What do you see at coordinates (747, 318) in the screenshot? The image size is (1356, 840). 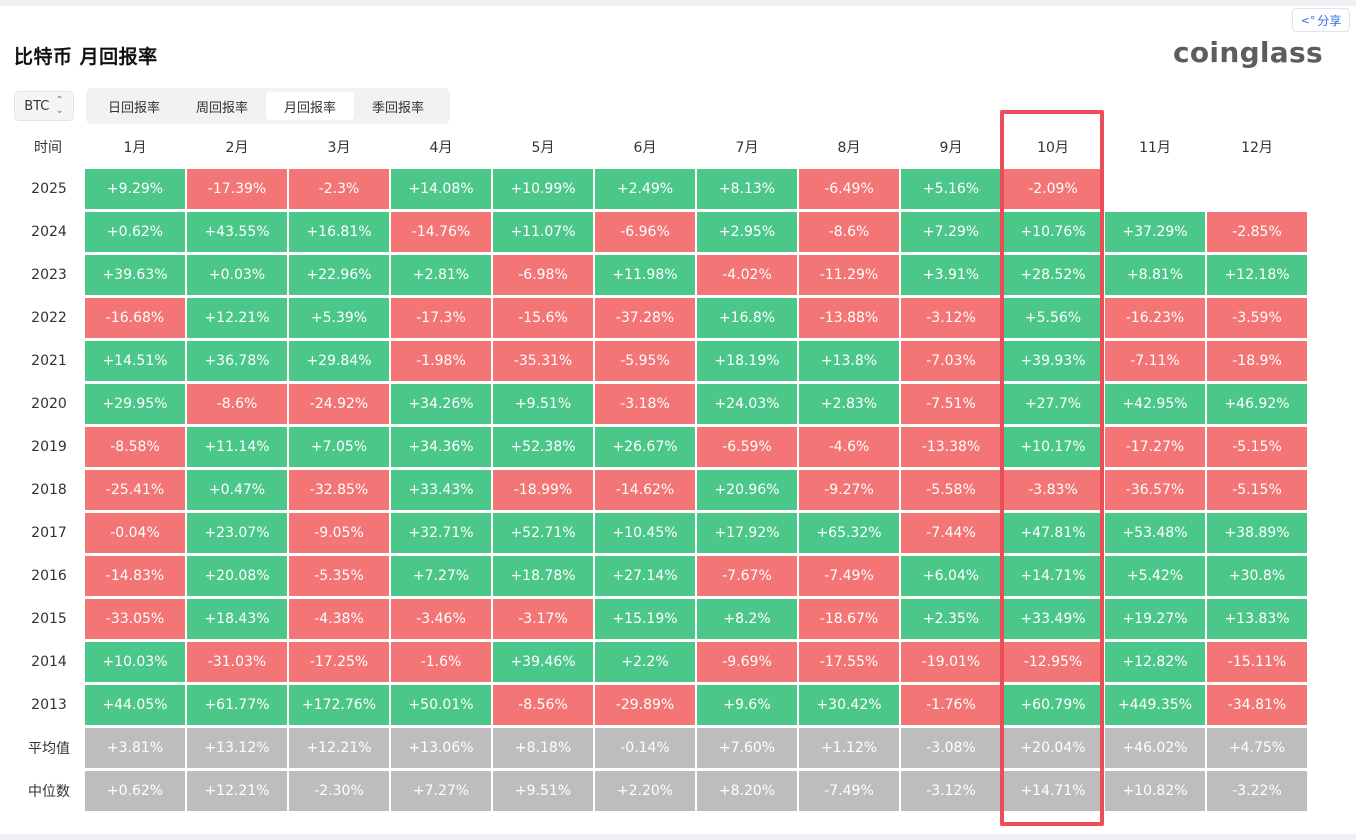 I see `return-cell: +16.8%` at bounding box center [747, 318].